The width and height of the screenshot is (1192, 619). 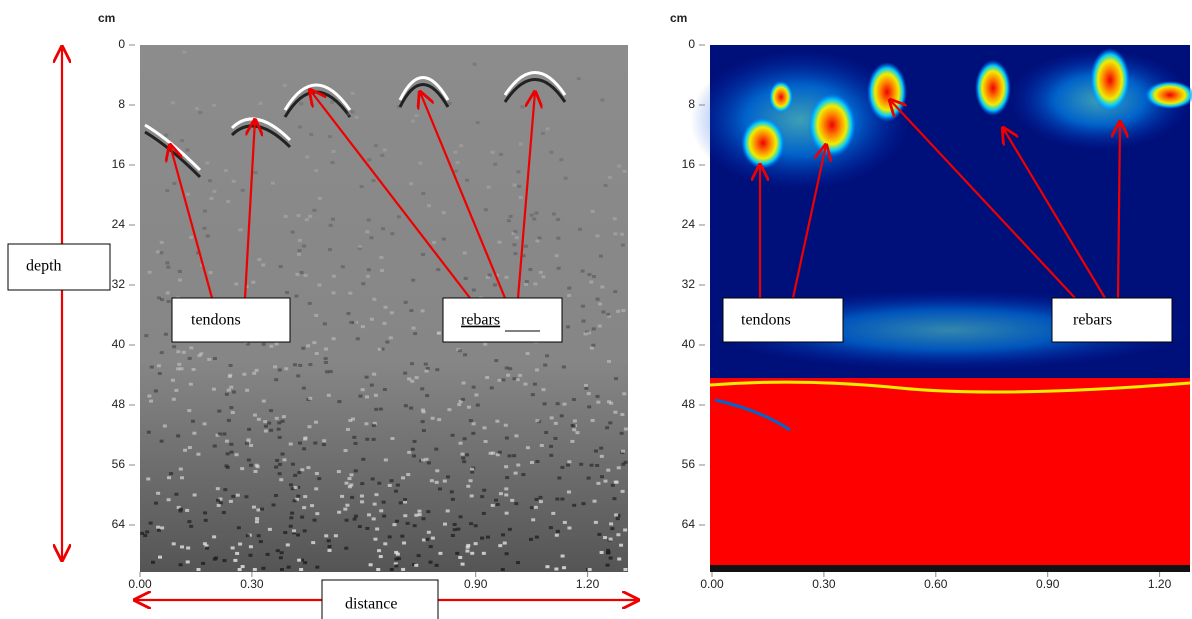 What do you see at coordinates (119, 404) in the screenshot?
I see `y-tick-label: 48` at bounding box center [119, 404].